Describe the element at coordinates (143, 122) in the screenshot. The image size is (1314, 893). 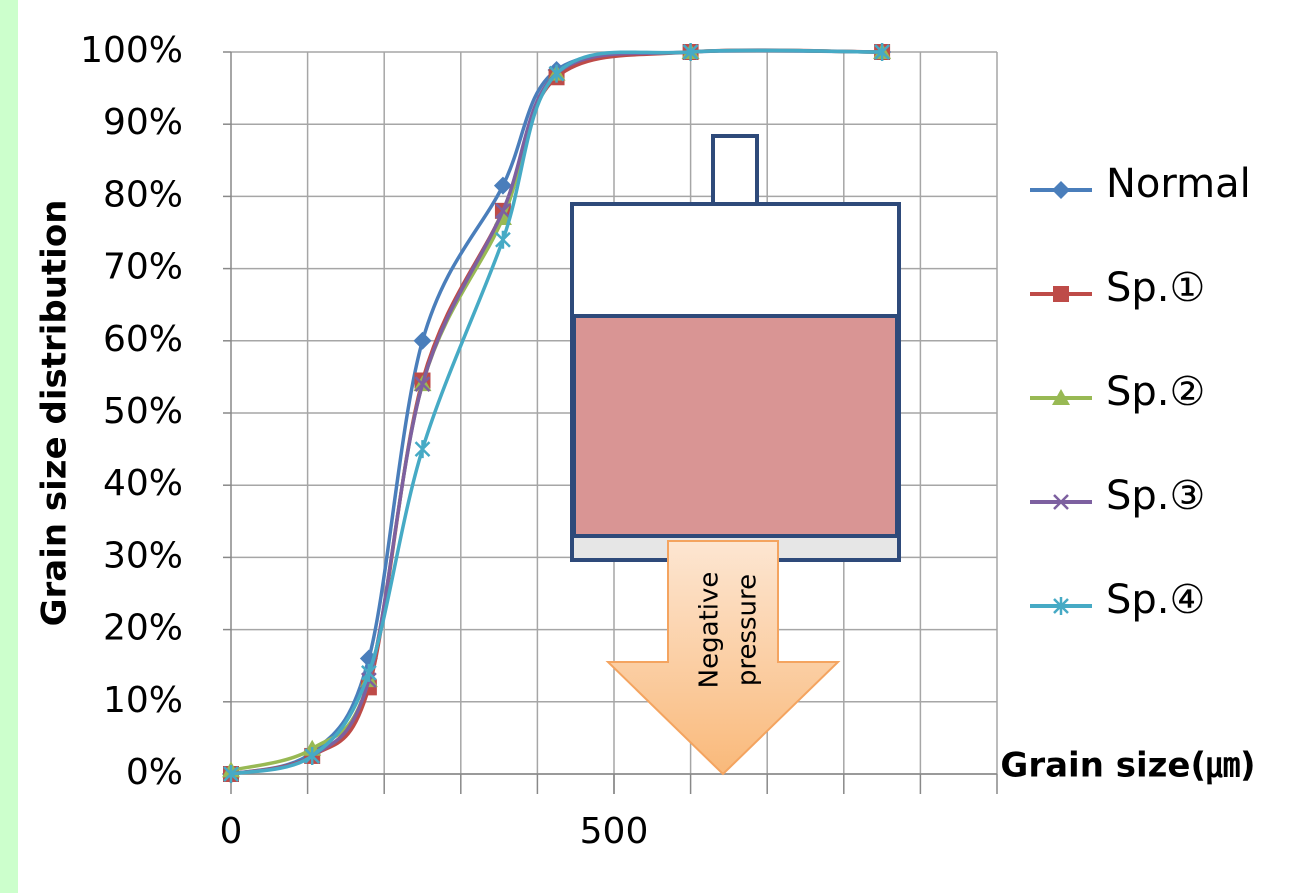
I see `y-tick-label: 90%` at that location.